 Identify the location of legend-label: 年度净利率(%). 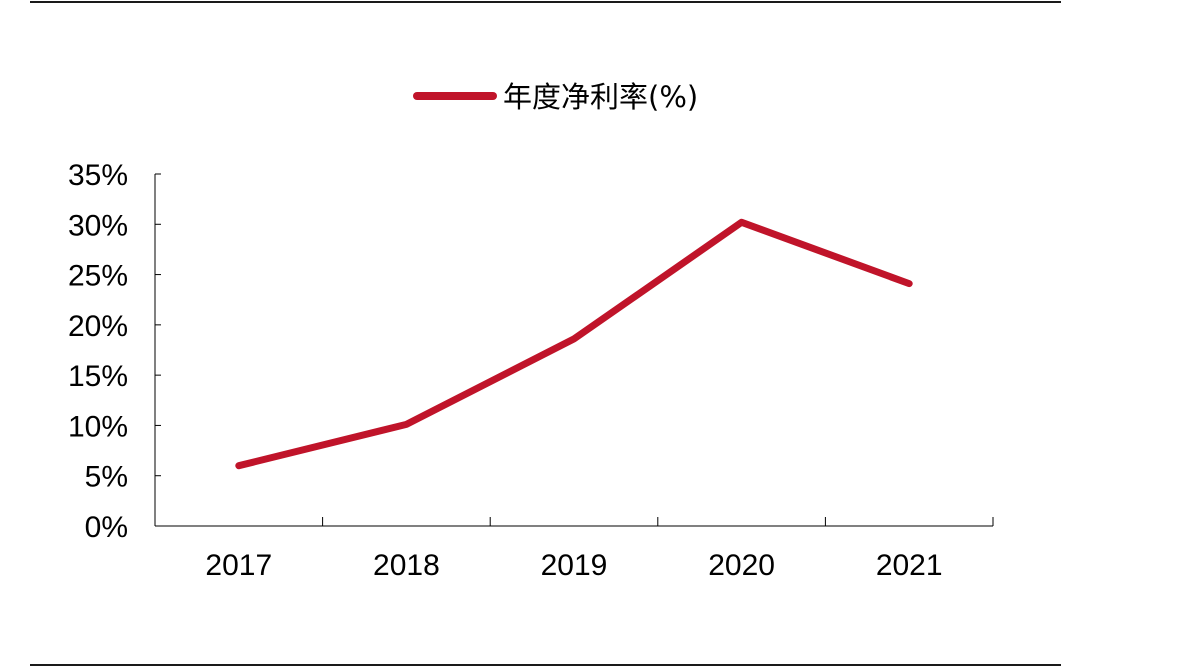
(600, 97).